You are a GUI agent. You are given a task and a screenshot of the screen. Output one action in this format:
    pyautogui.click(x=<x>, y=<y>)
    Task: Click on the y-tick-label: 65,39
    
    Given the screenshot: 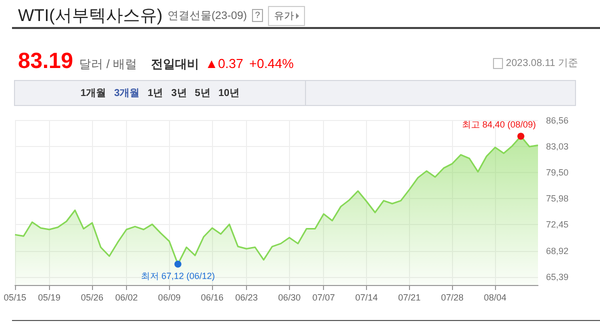 What is the action you would take?
    pyautogui.click(x=557, y=277)
    